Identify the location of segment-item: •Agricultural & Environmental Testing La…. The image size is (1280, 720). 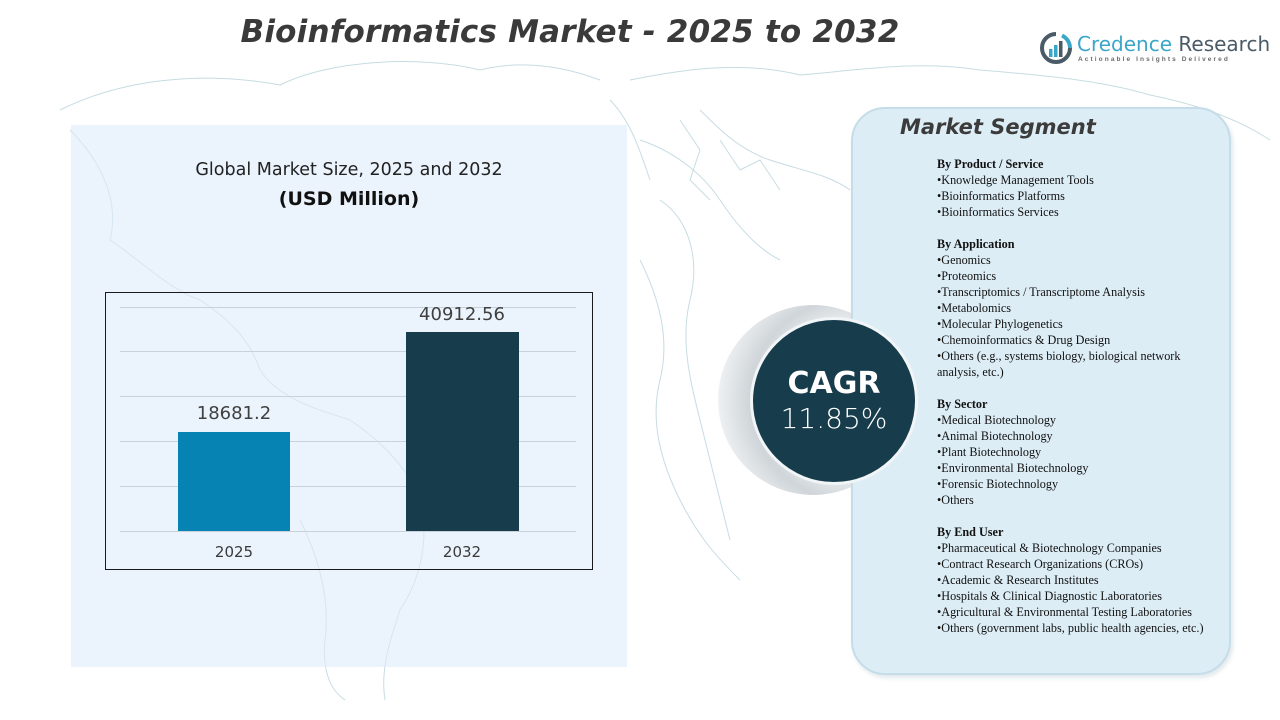
(1064, 612).